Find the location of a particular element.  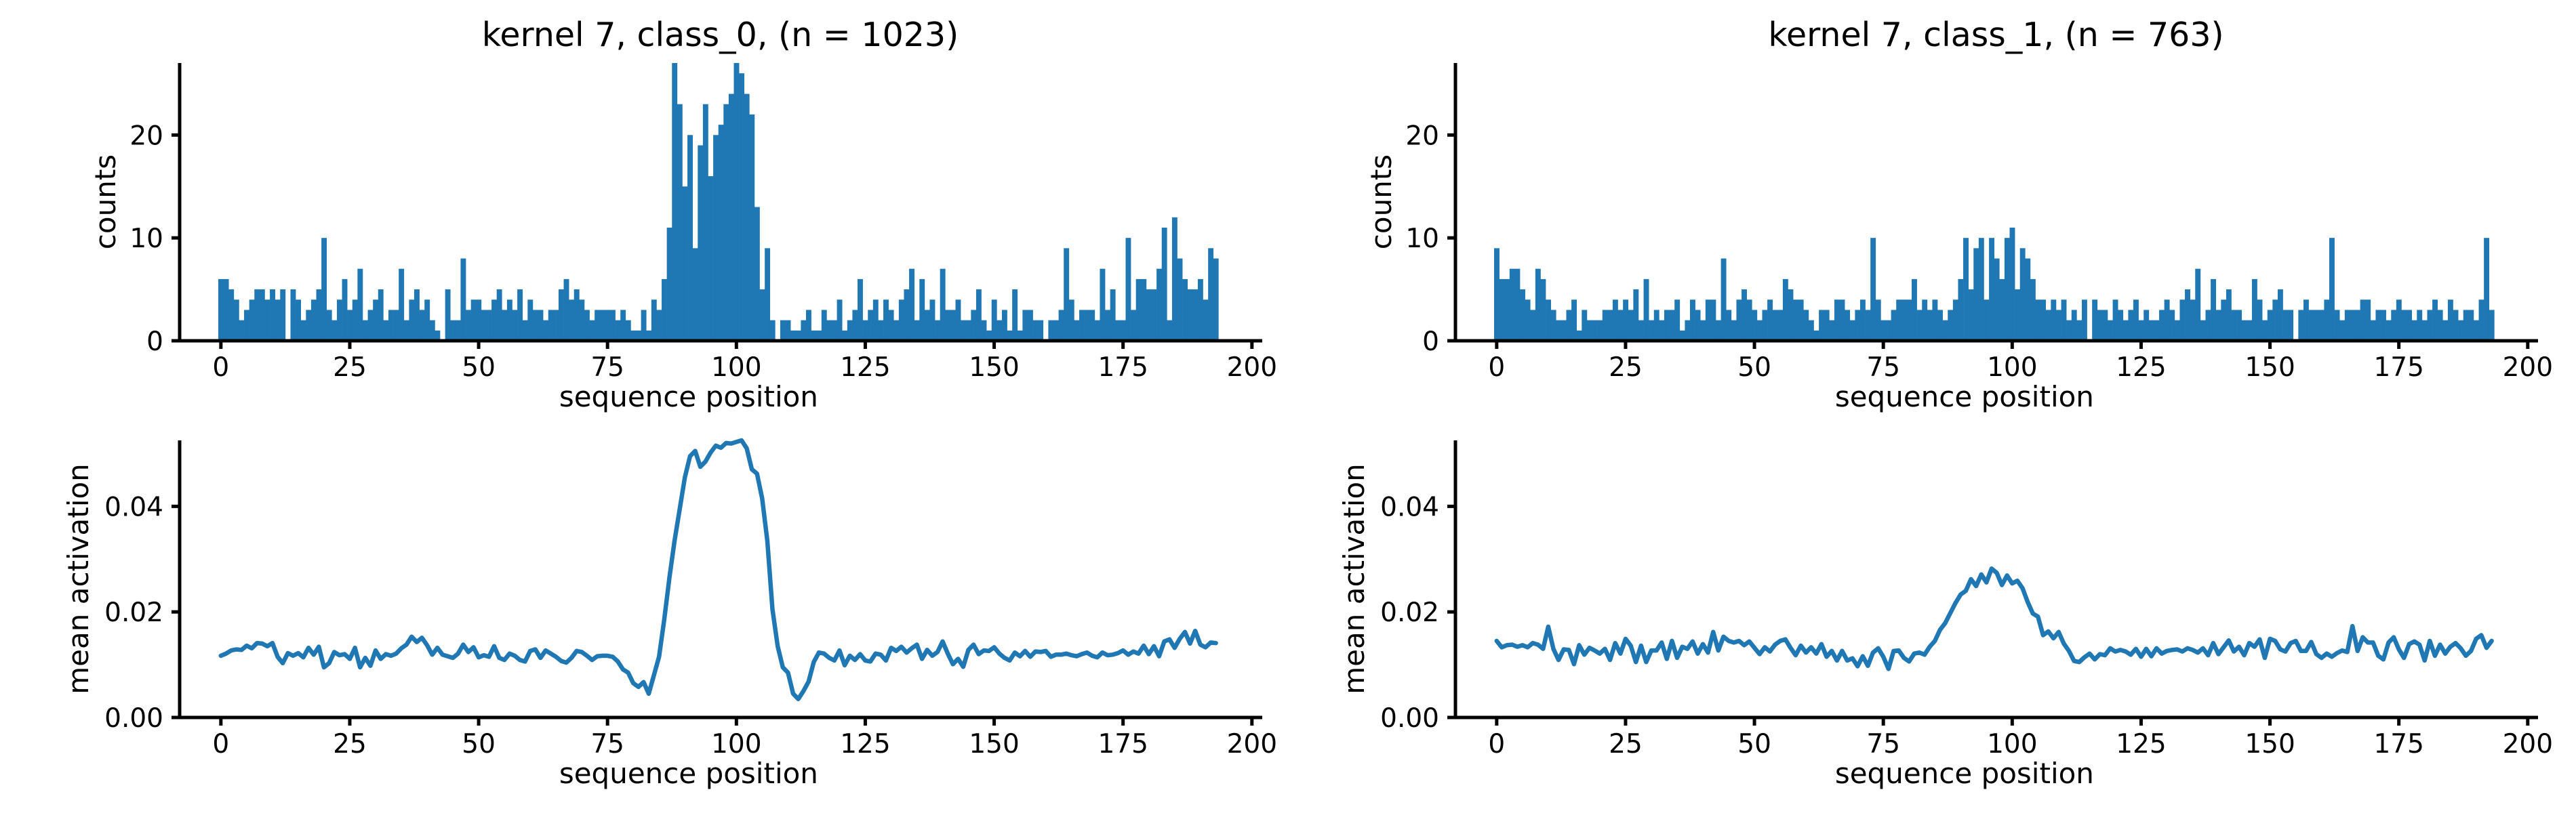

y-tick-label: 0.04 is located at coordinates (133, 507).